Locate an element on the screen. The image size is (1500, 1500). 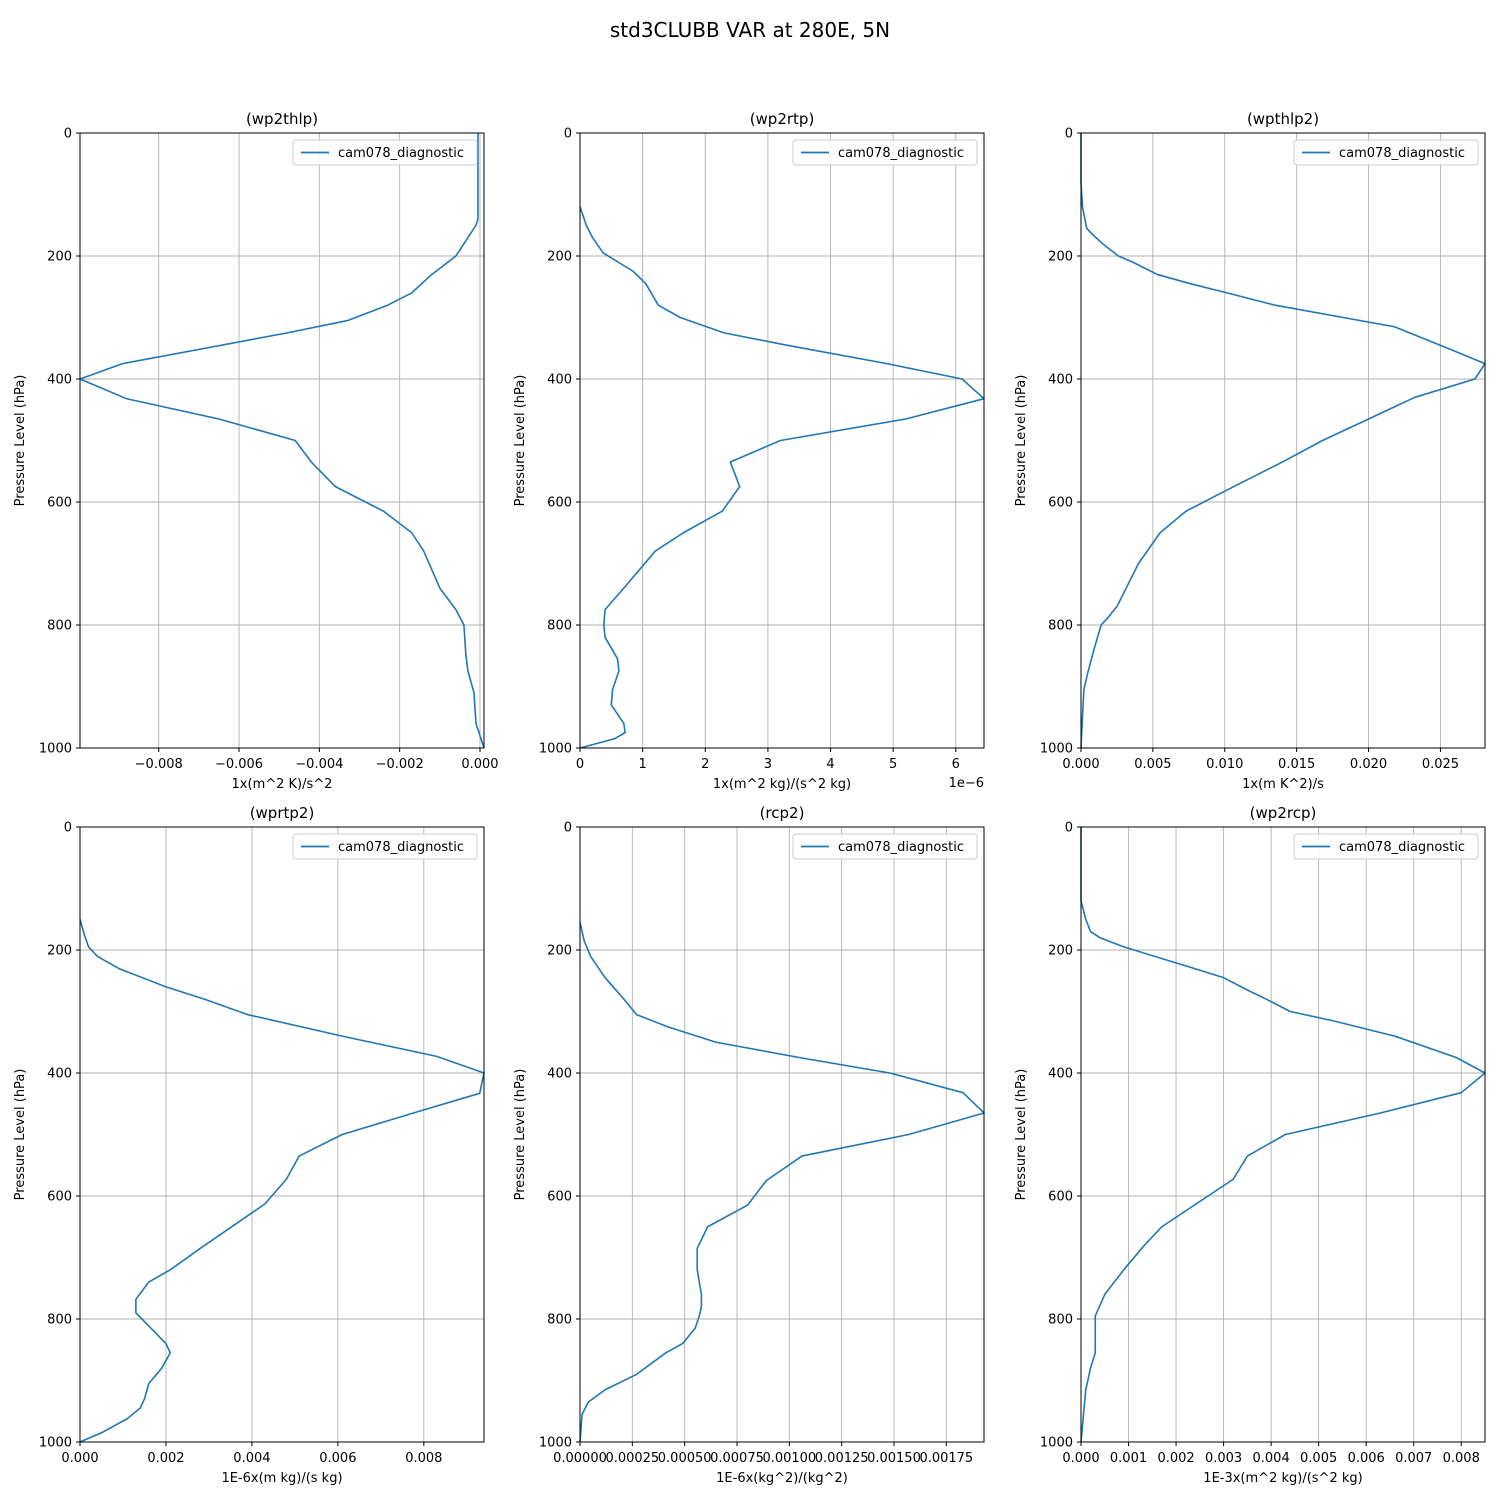
x-tick-label: 0.00075 is located at coordinates (737, 1458).